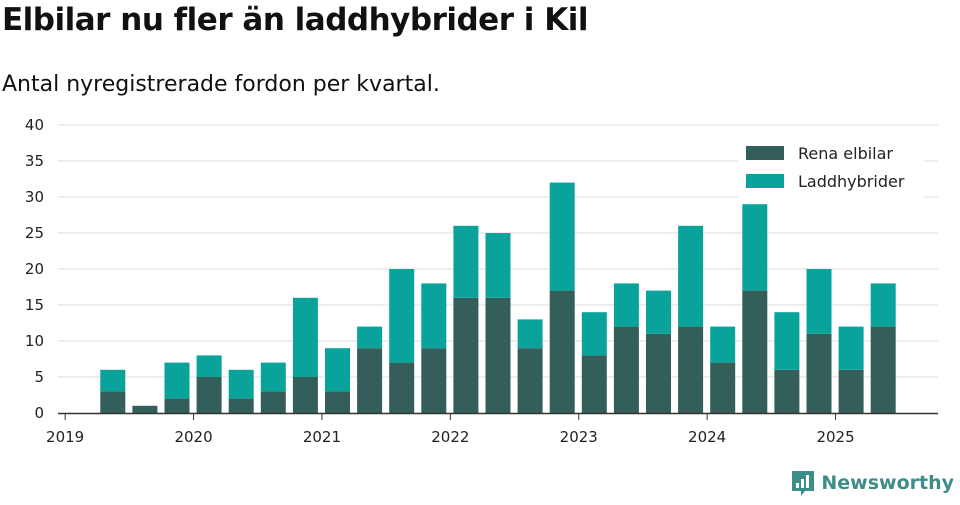  I want to click on y-tick-label: 5, so click(39, 377).